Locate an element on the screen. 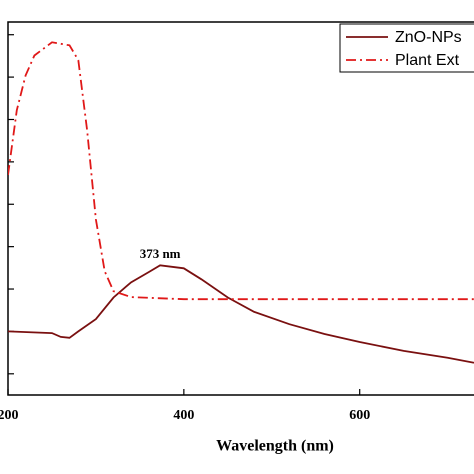  x-tick-label: 200 is located at coordinates (9, 415).